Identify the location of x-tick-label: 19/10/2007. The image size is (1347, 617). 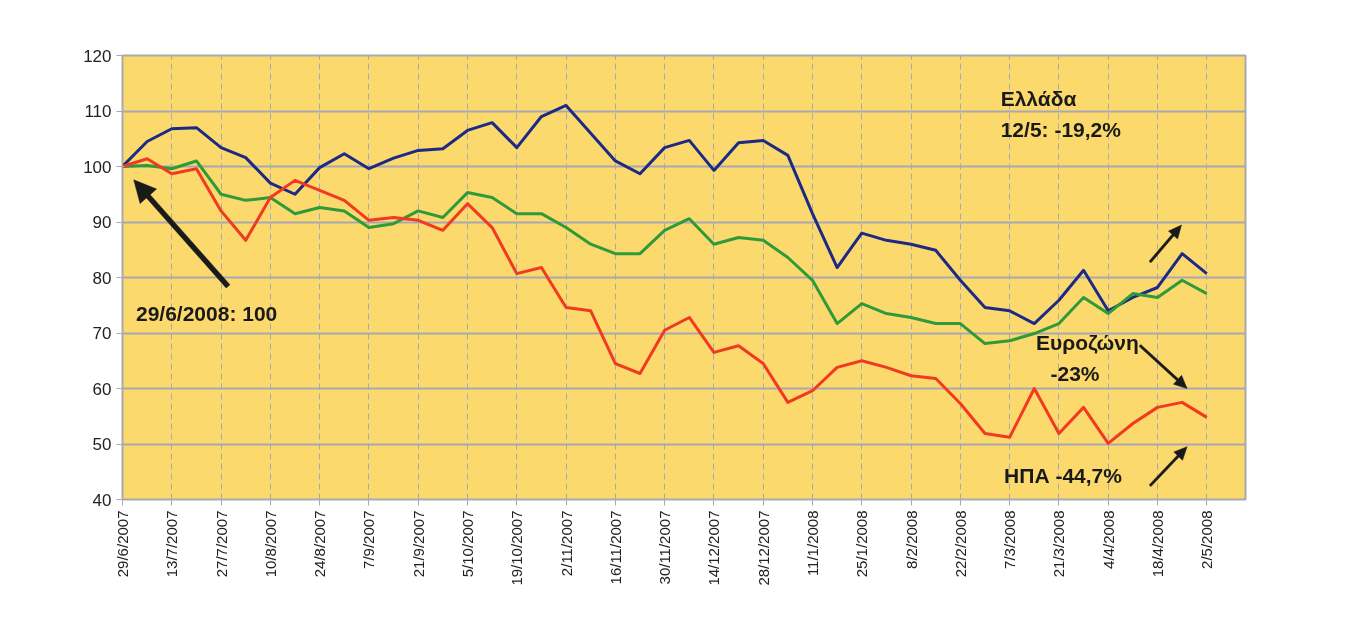
(517, 548).